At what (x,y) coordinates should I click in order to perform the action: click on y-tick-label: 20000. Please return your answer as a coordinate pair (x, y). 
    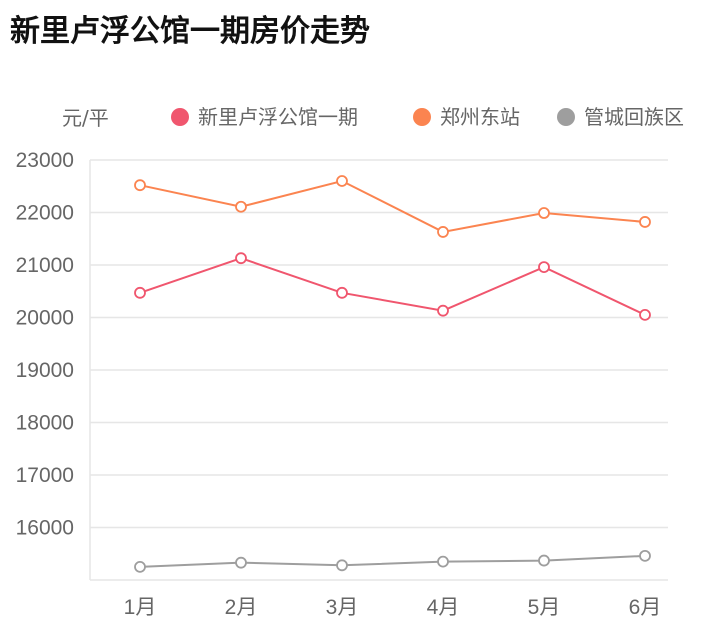
    Looking at the image, I should click on (45, 318).